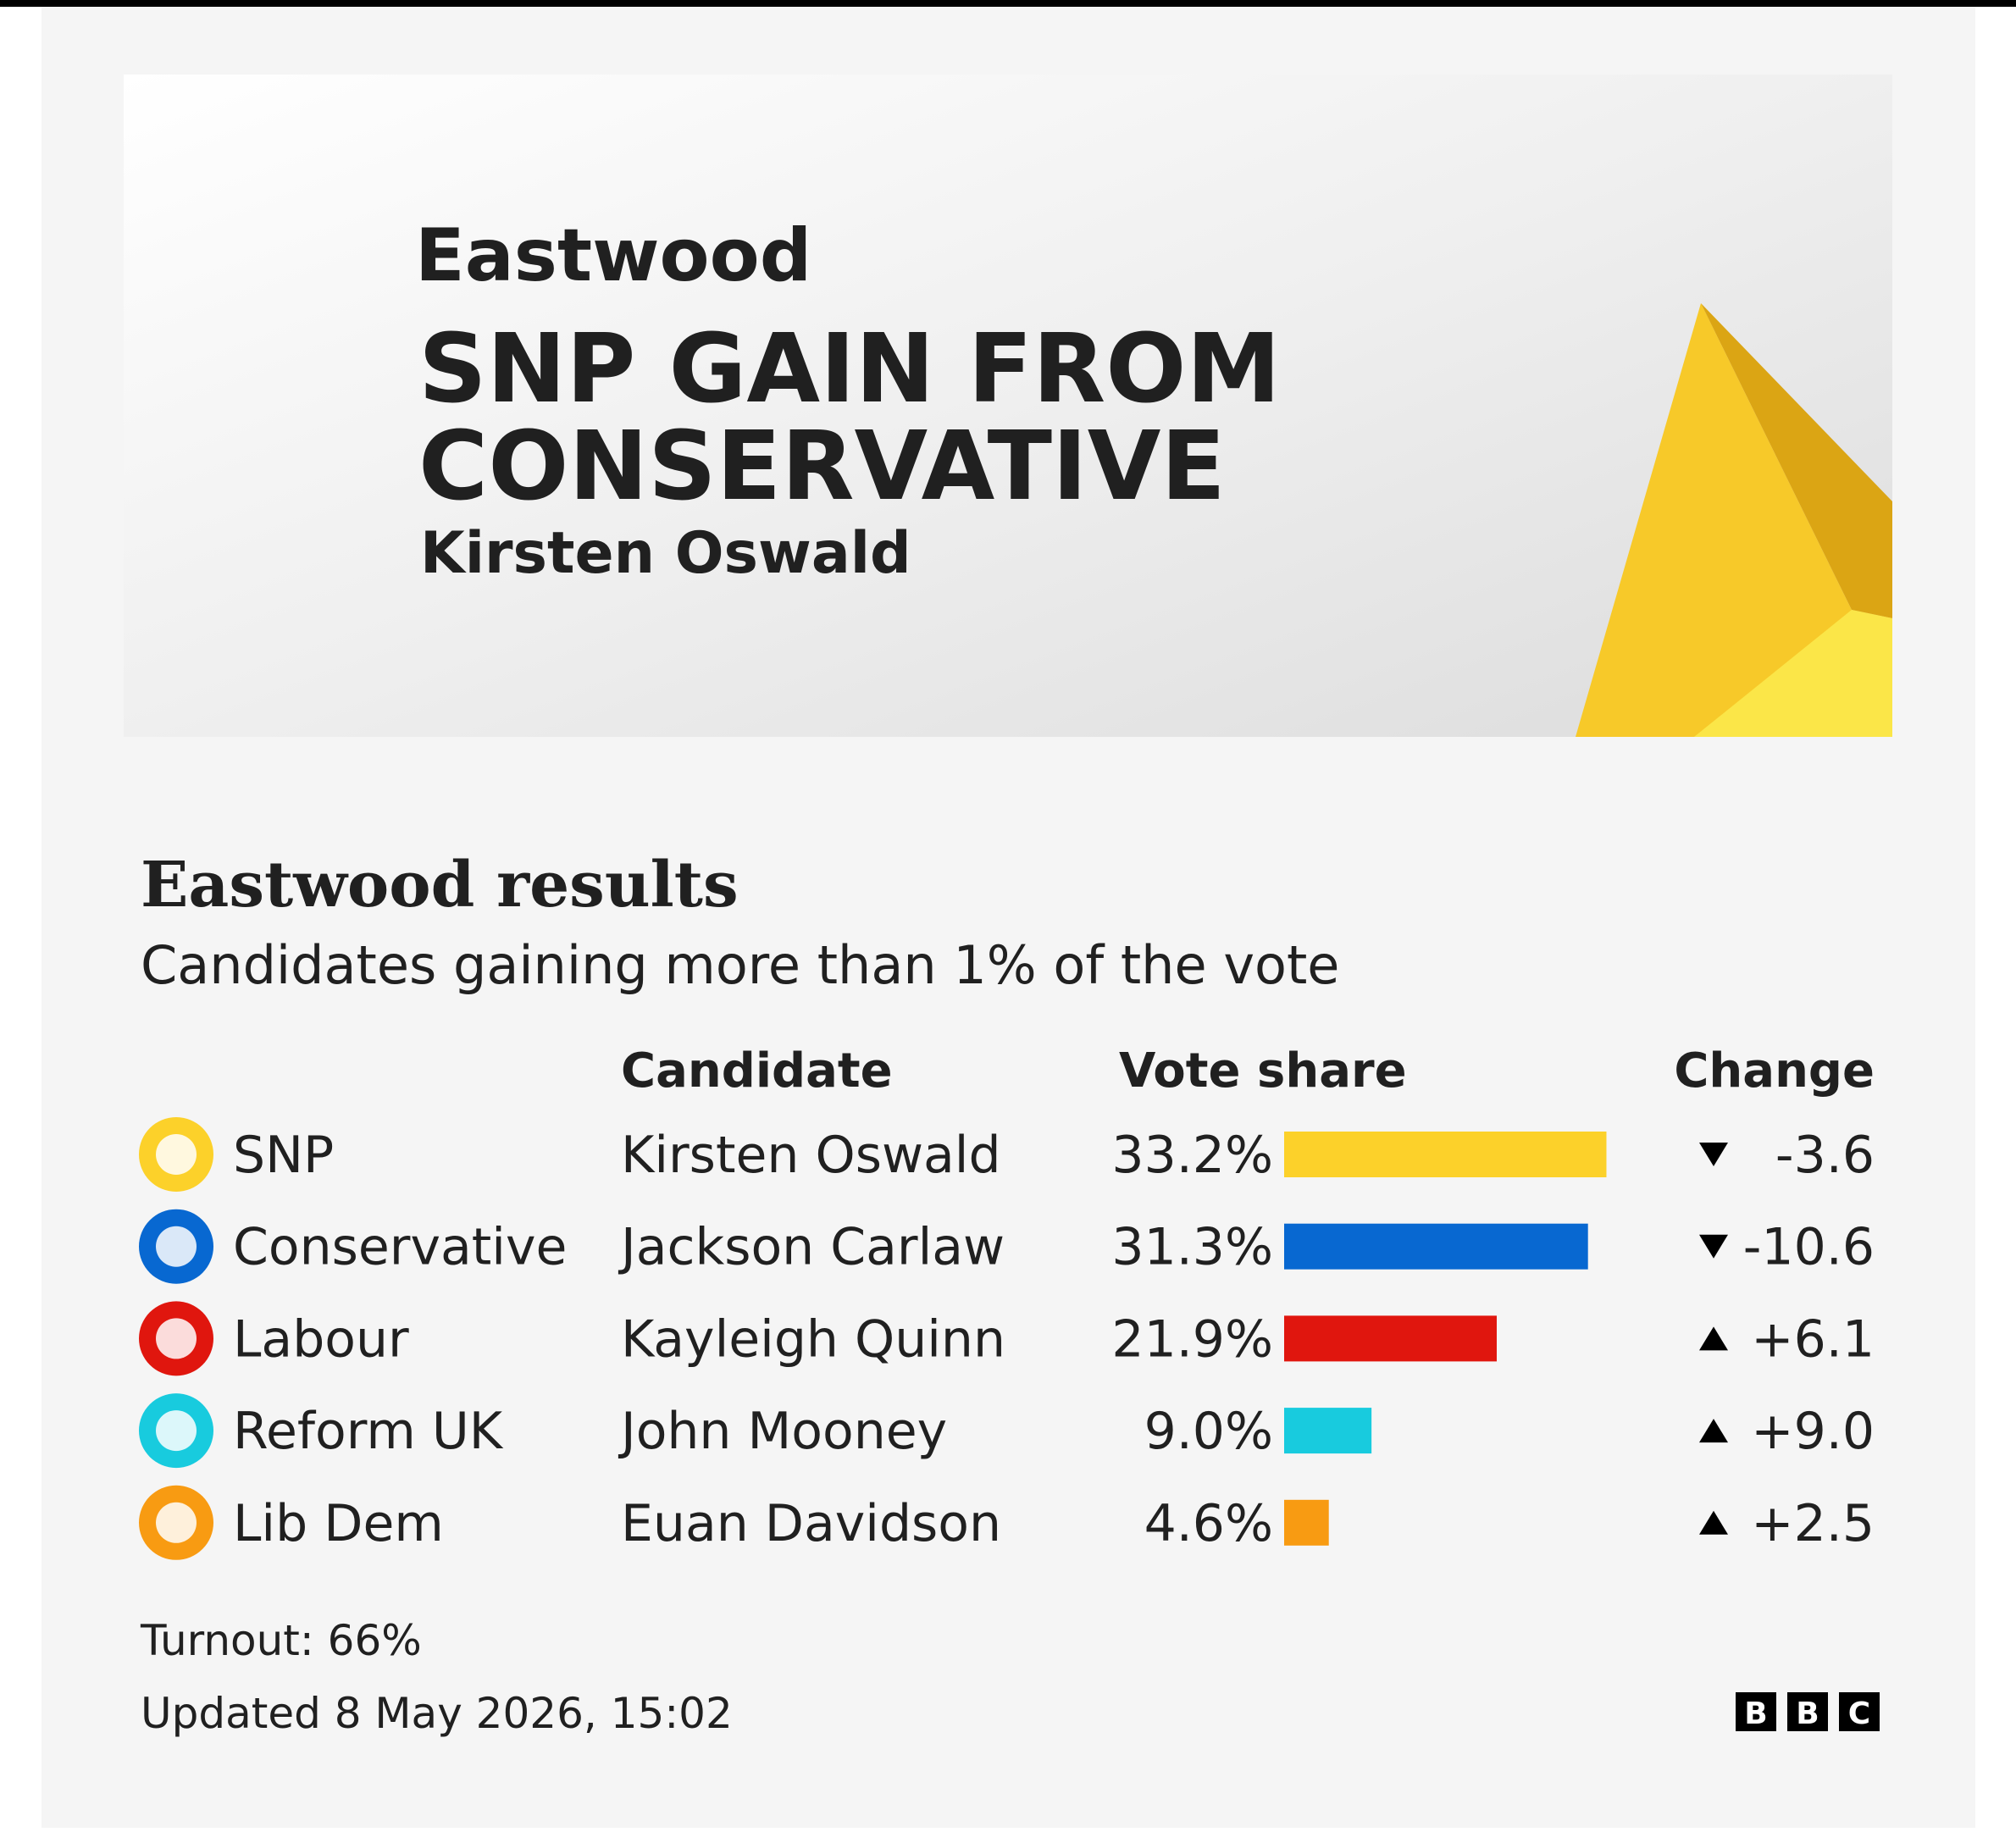  Describe the element at coordinates (281, 1640) in the screenshot. I see `turnout: Turnout: 66%` at that location.